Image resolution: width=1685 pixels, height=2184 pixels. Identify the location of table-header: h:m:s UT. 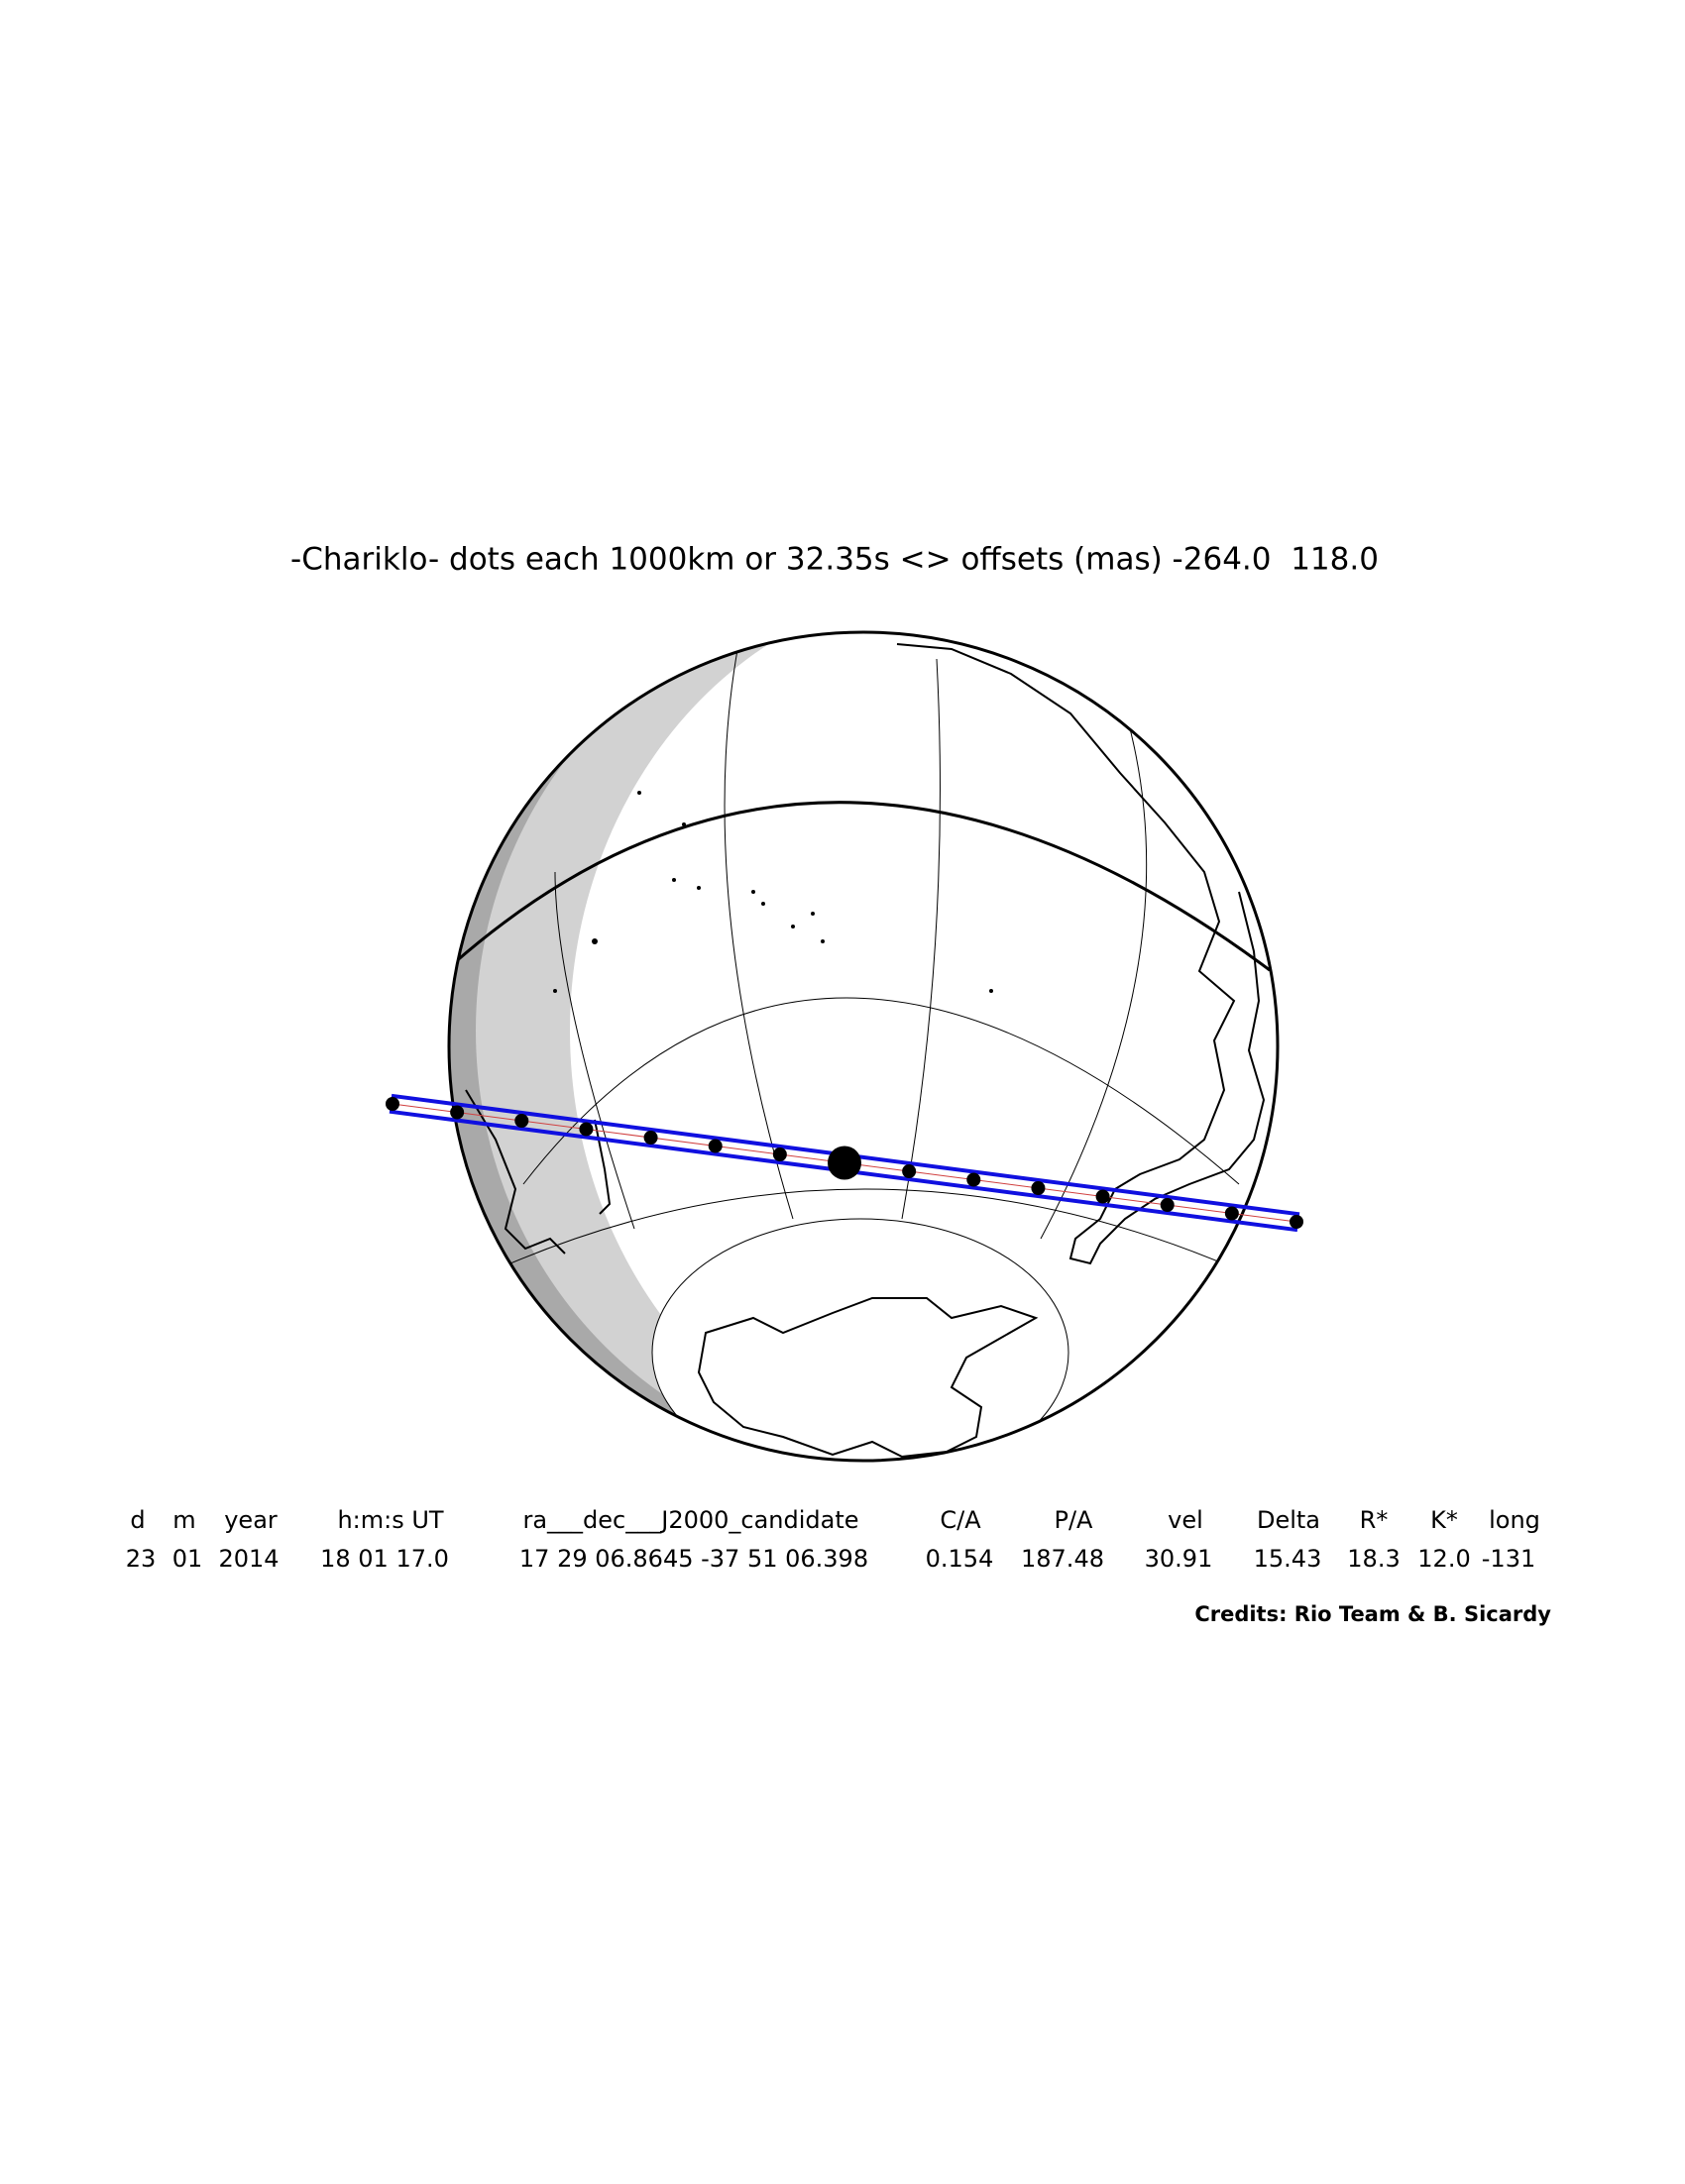
(390, 1520).